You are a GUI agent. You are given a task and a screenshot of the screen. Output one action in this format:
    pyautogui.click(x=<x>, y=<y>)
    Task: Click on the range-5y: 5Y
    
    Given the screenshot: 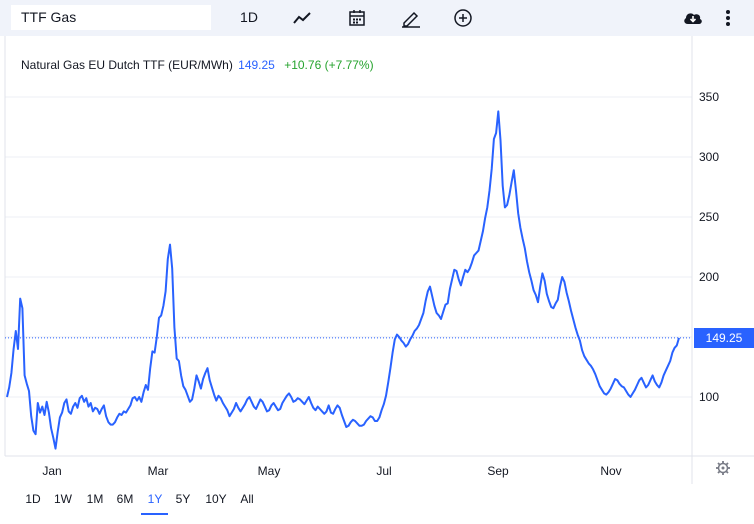 What is the action you would take?
    pyautogui.click(x=183, y=499)
    